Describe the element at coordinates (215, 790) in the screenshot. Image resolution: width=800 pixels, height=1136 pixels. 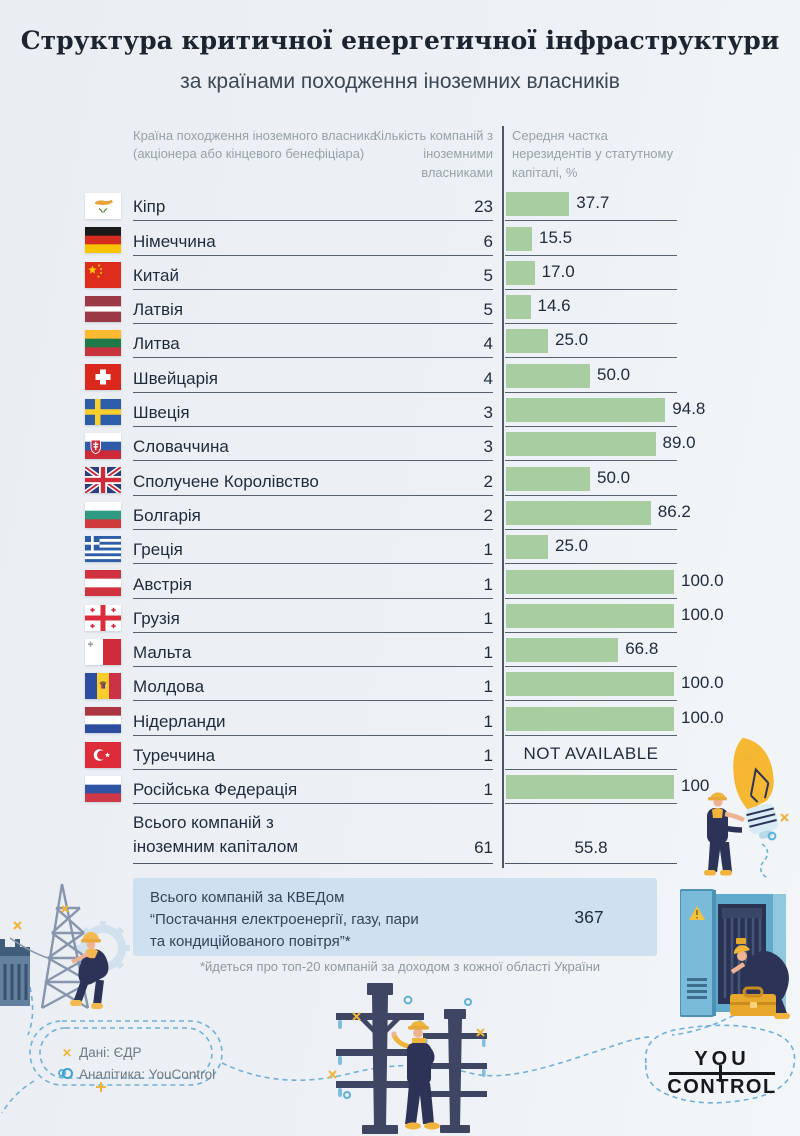
I see `country-label: Російська Федерація` at that location.